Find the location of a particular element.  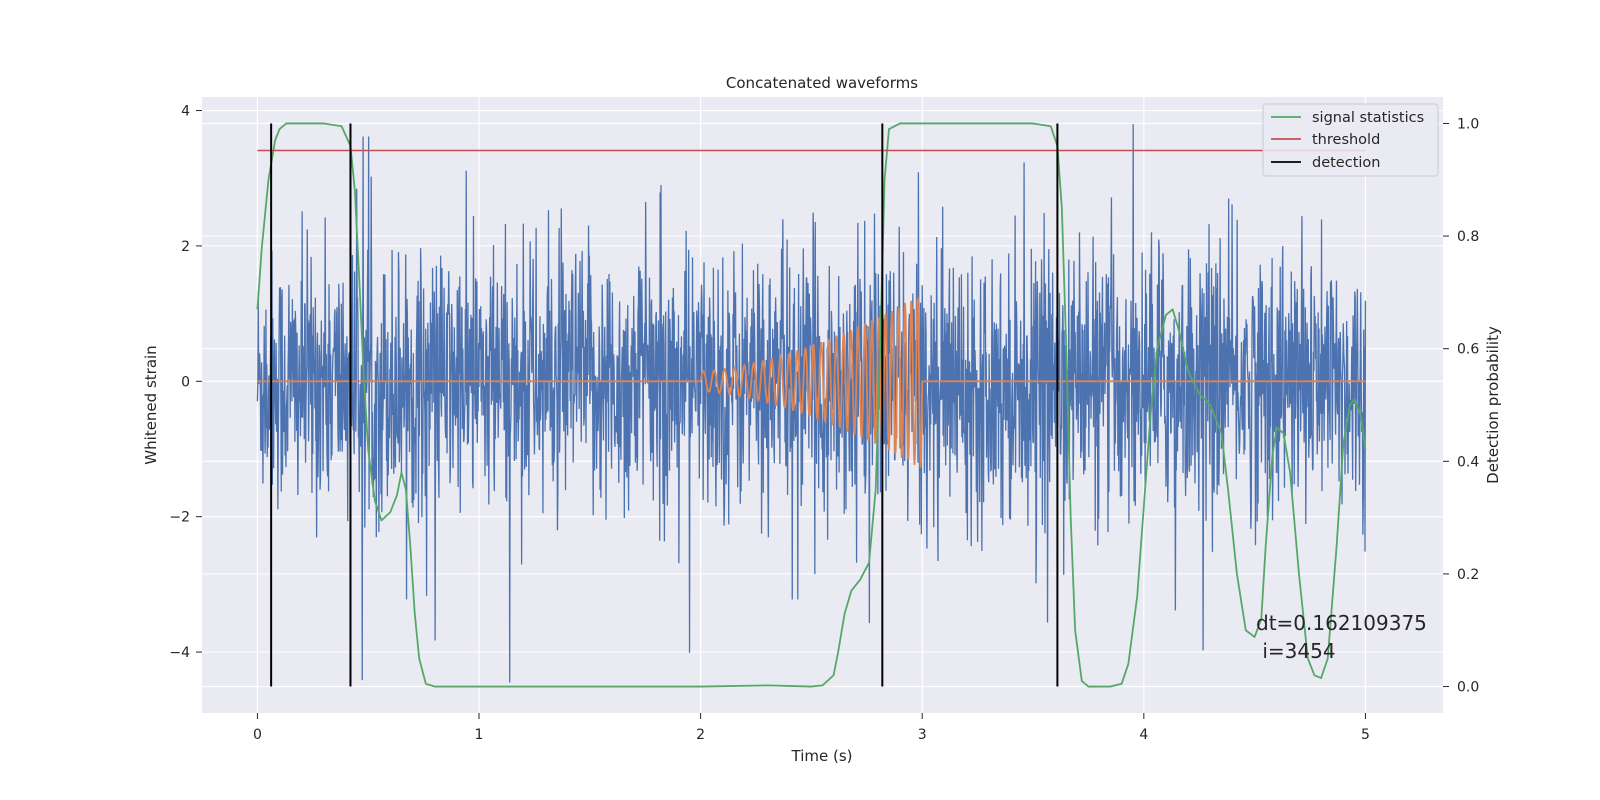

x-tick-label: 1 is located at coordinates (479, 735).